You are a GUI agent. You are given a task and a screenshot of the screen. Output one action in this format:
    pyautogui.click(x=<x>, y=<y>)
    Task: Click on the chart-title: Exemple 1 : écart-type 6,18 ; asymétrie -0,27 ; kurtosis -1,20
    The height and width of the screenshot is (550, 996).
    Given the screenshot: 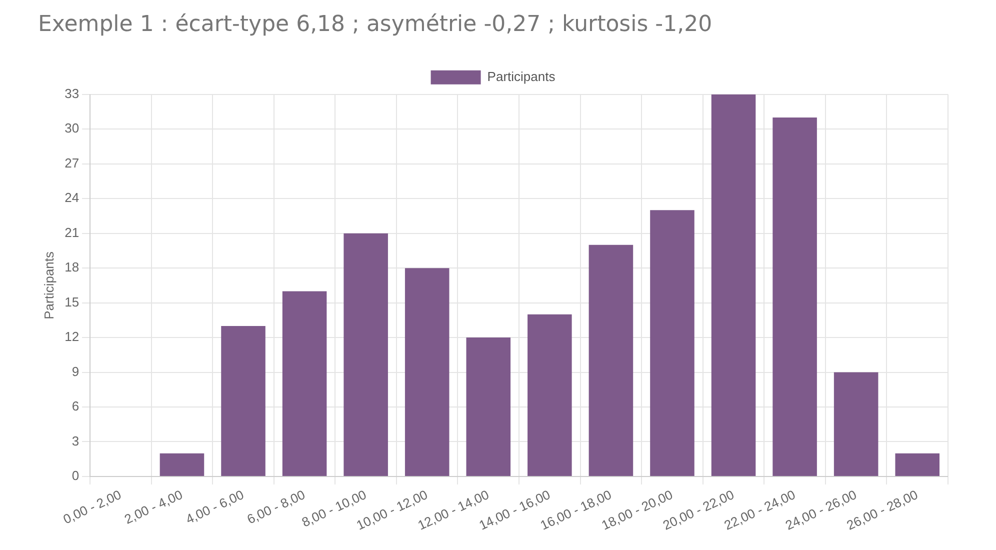 What is the action you would take?
    pyautogui.click(x=375, y=24)
    